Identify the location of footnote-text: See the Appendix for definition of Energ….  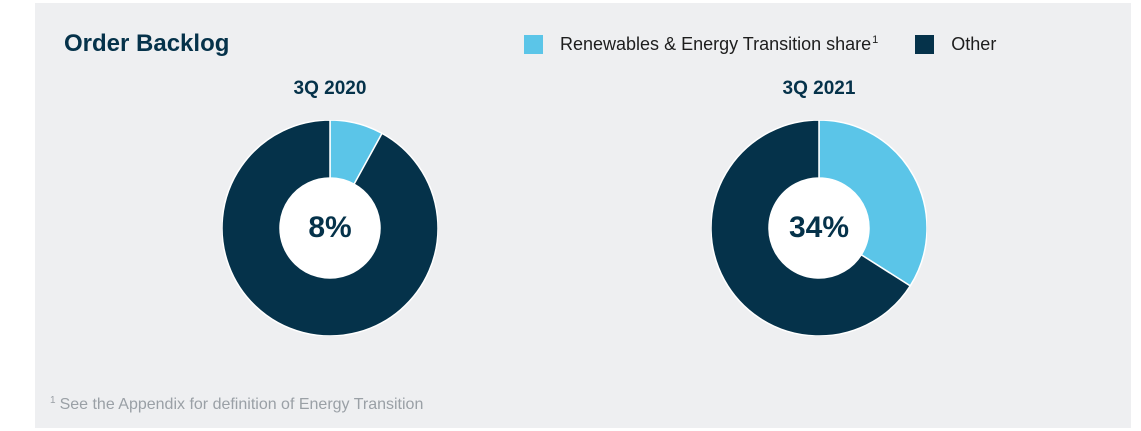
(241, 404).